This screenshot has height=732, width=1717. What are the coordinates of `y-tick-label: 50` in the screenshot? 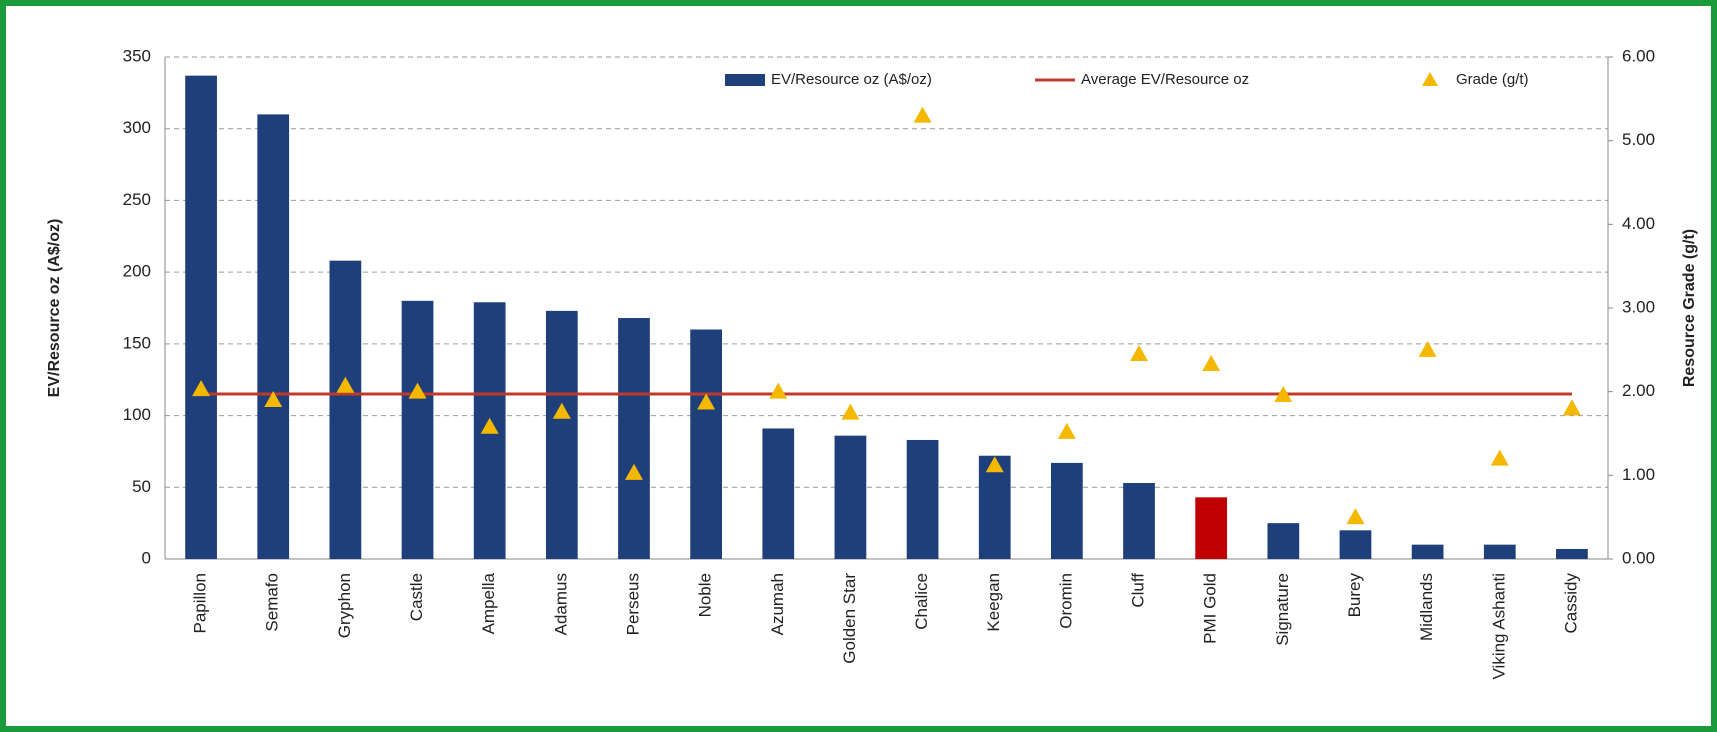 It's located at (141, 486).